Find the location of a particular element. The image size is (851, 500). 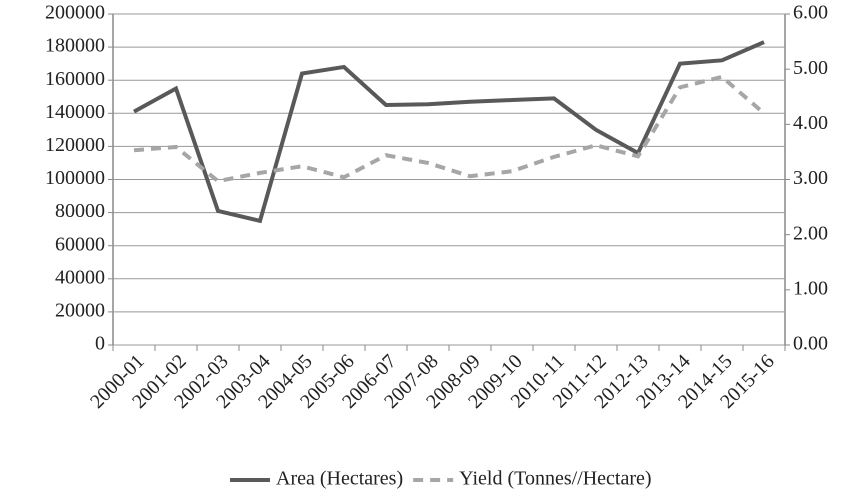

y2-tick-label: 2.00 is located at coordinates (810, 233).